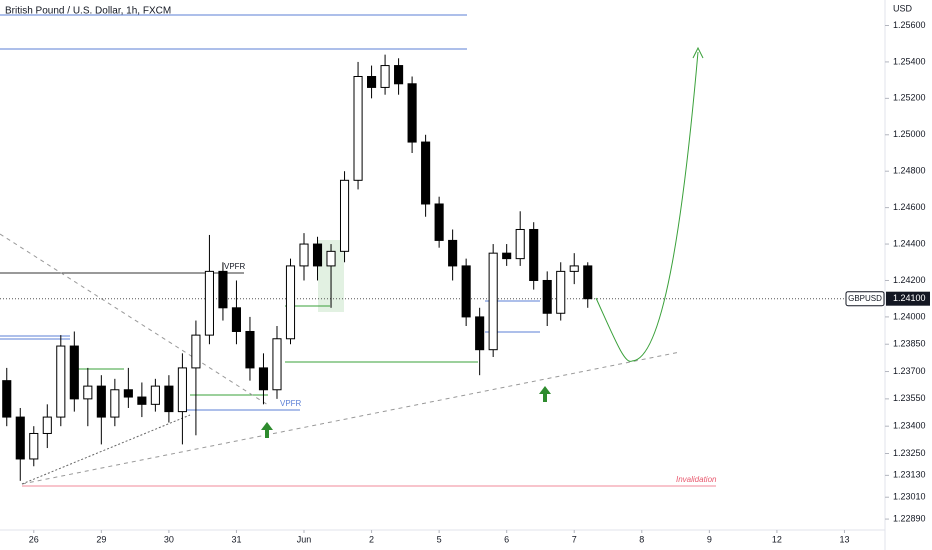 The image size is (932, 550). I want to click on x-tick-label: 30, so click(169, 539).